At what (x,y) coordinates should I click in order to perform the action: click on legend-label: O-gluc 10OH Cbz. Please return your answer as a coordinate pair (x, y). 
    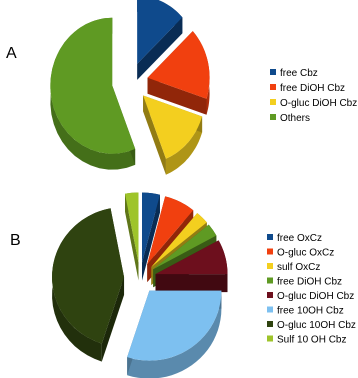
    Looking at the image, I should click on (316, 325).